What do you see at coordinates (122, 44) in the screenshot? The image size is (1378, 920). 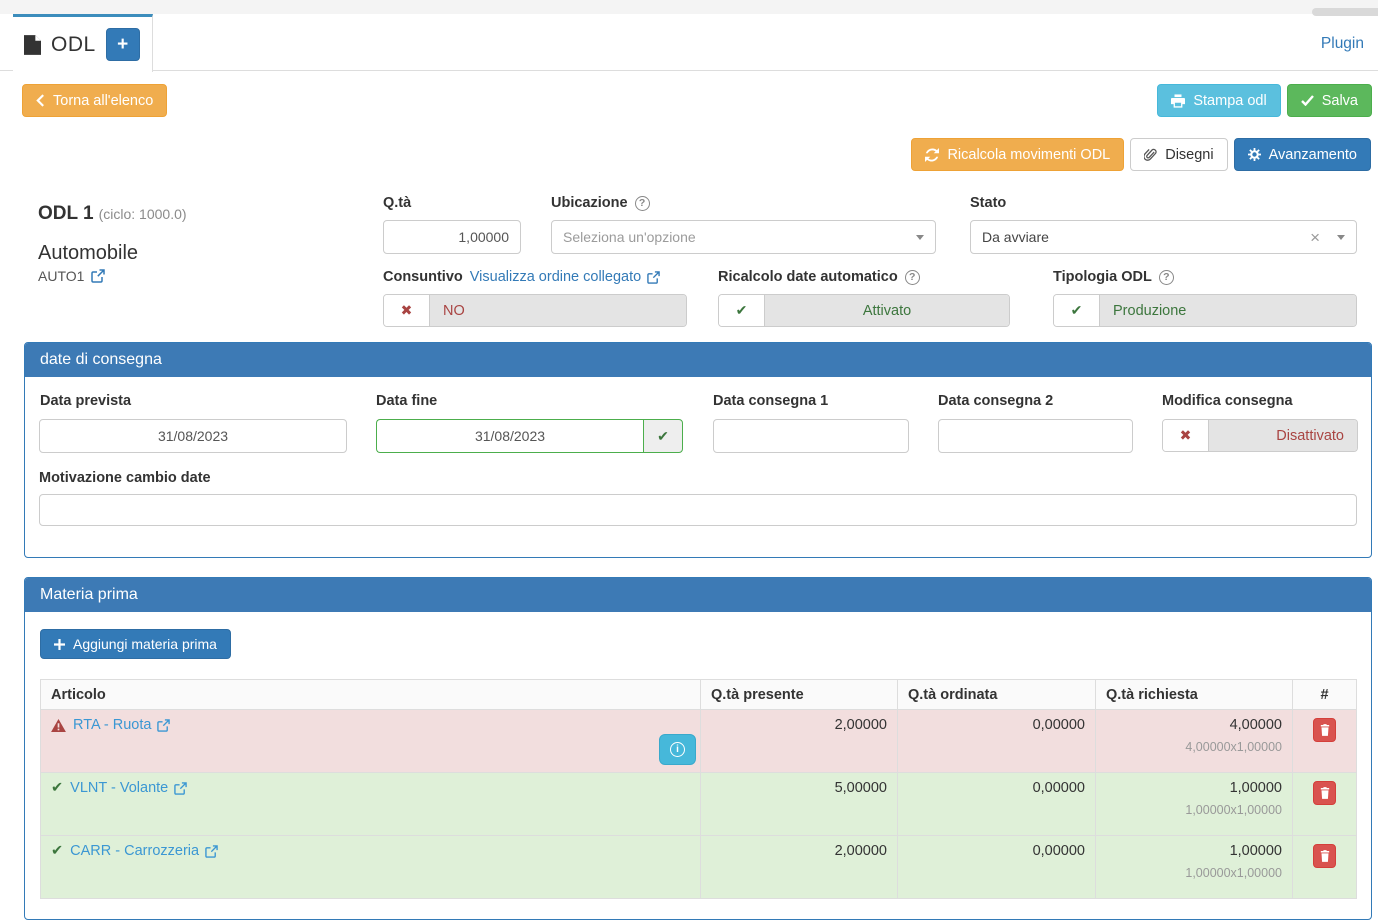 I see `add-tab-button: +` at bounding box center [122, 44].